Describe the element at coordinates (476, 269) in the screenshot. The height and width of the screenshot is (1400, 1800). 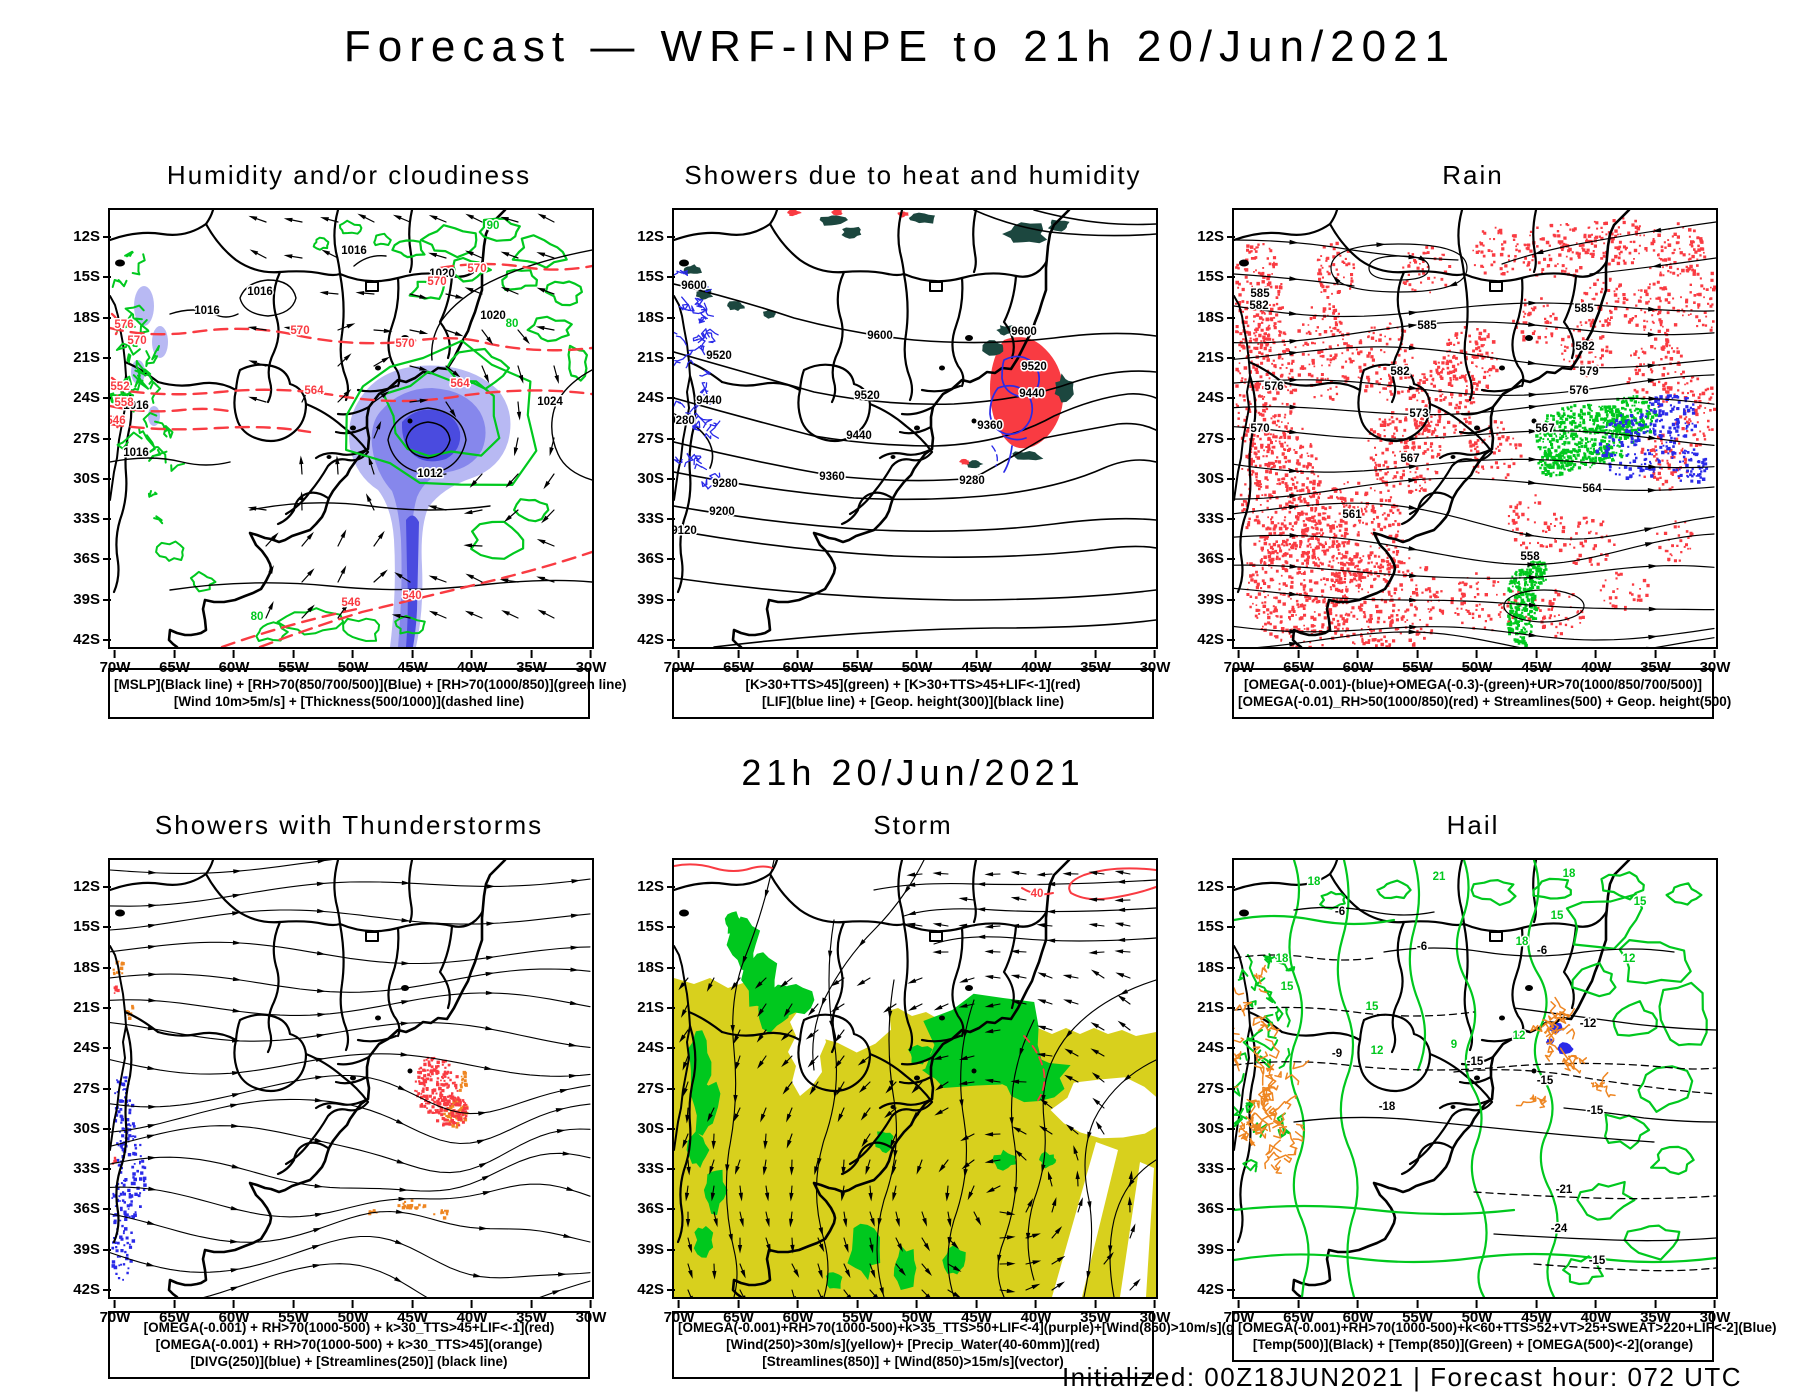
I see `contour-label: 570` at that location.